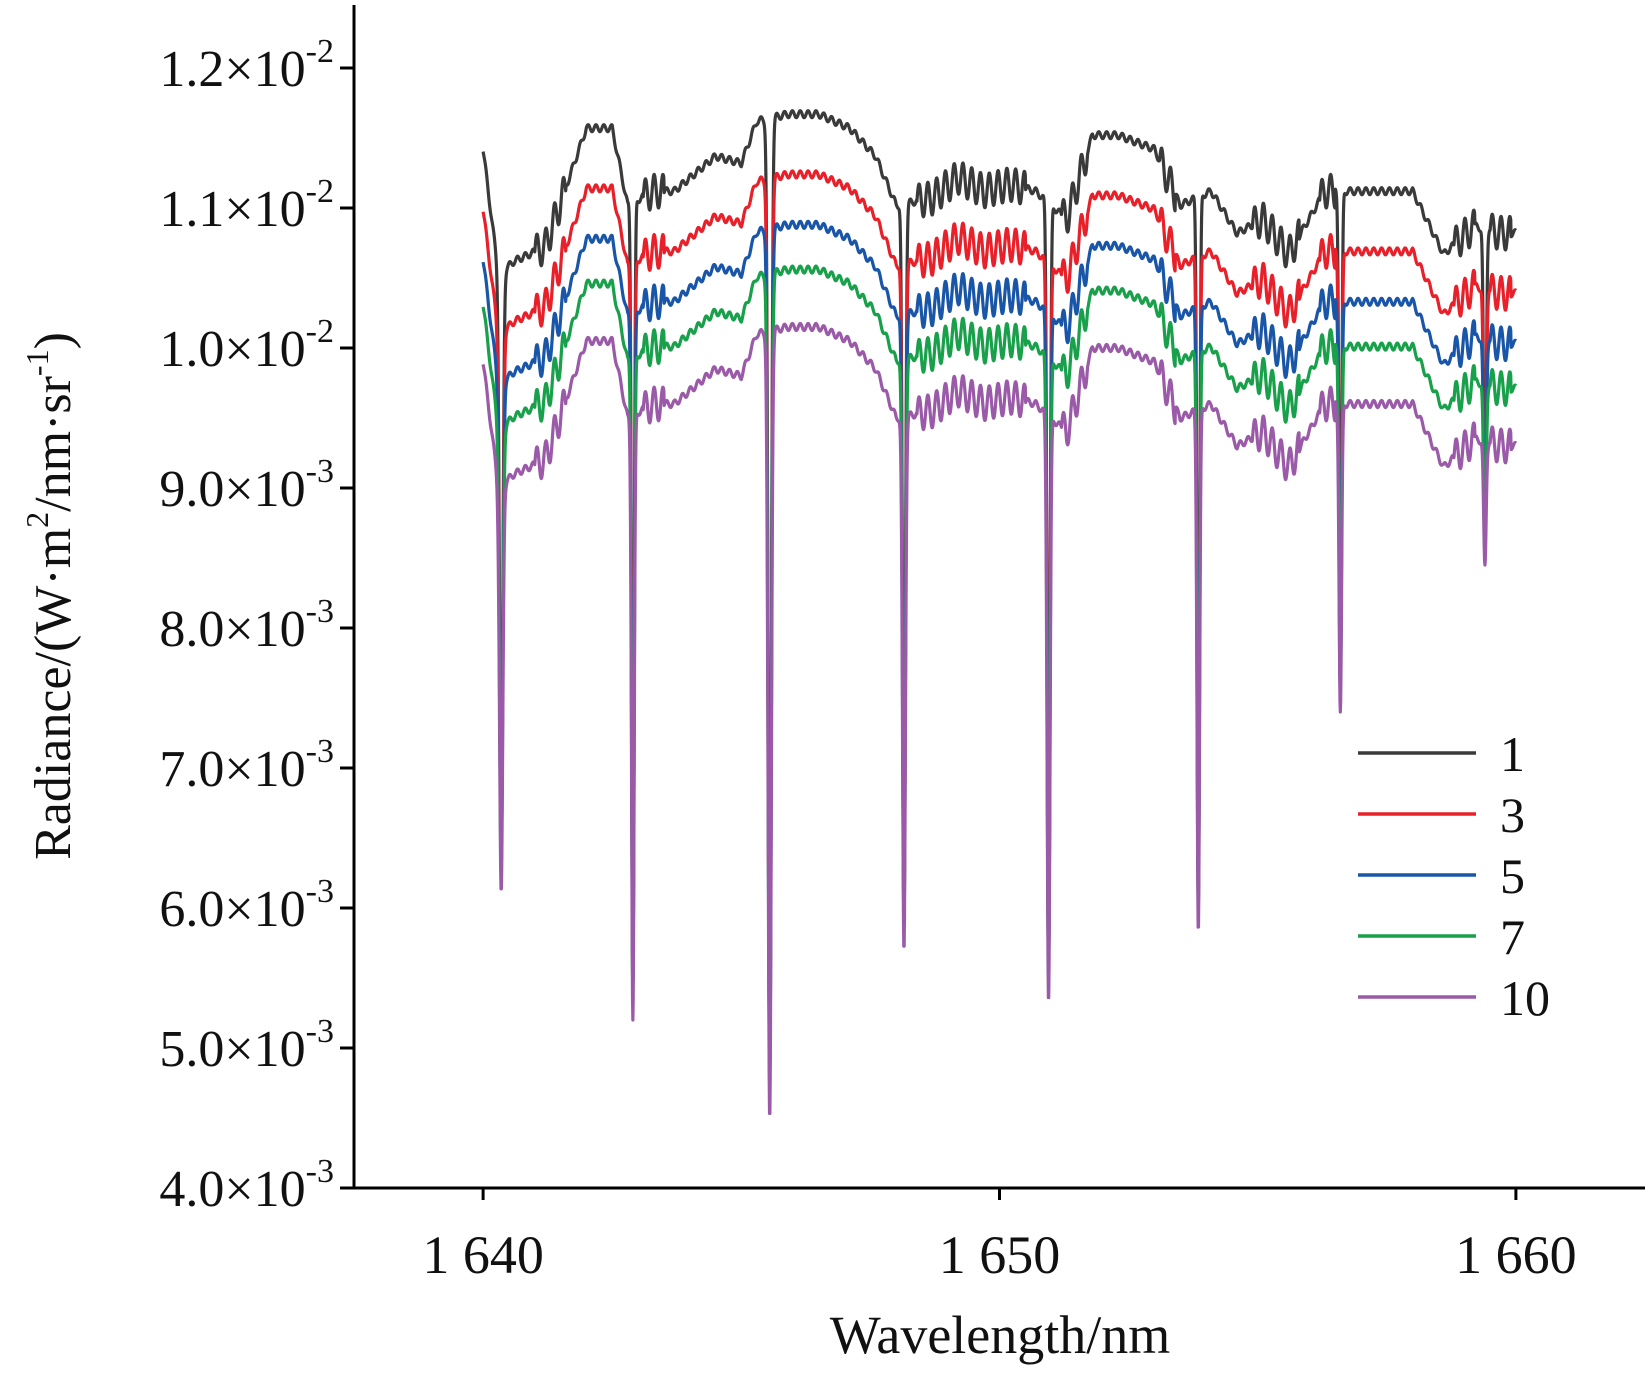  What do you see at coordinates (1516, 1255) in the screenshot?
I see `x-tick-label: 1 660` at bounding box center [1516, 1255].